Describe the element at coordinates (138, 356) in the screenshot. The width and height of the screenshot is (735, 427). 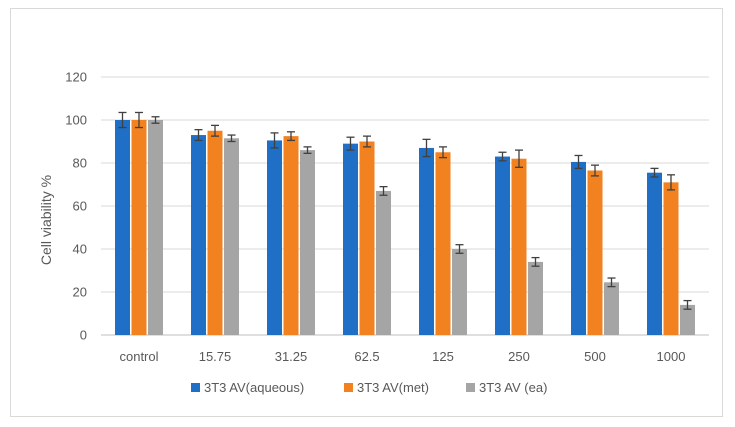
I see `x-tick-label: control` at that location.